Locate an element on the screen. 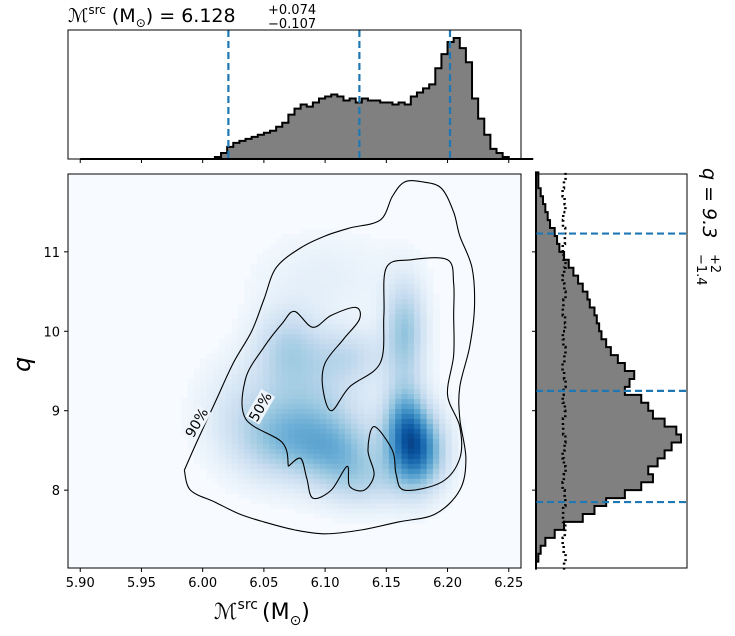  top-histogram is located at coordinates (307, 98).